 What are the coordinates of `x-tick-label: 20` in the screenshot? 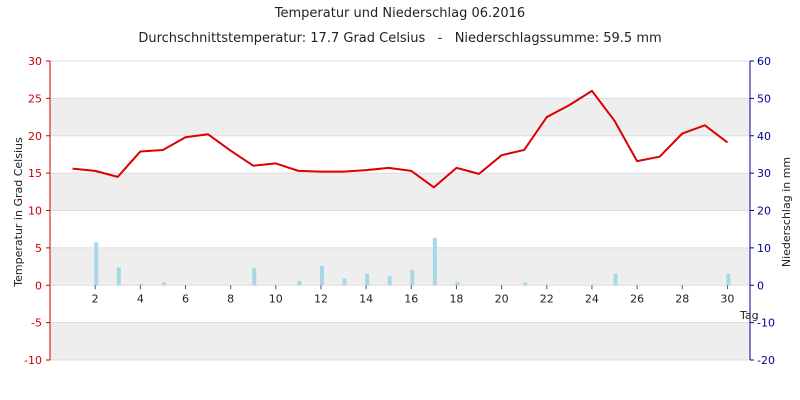 It's located at (502, 298).